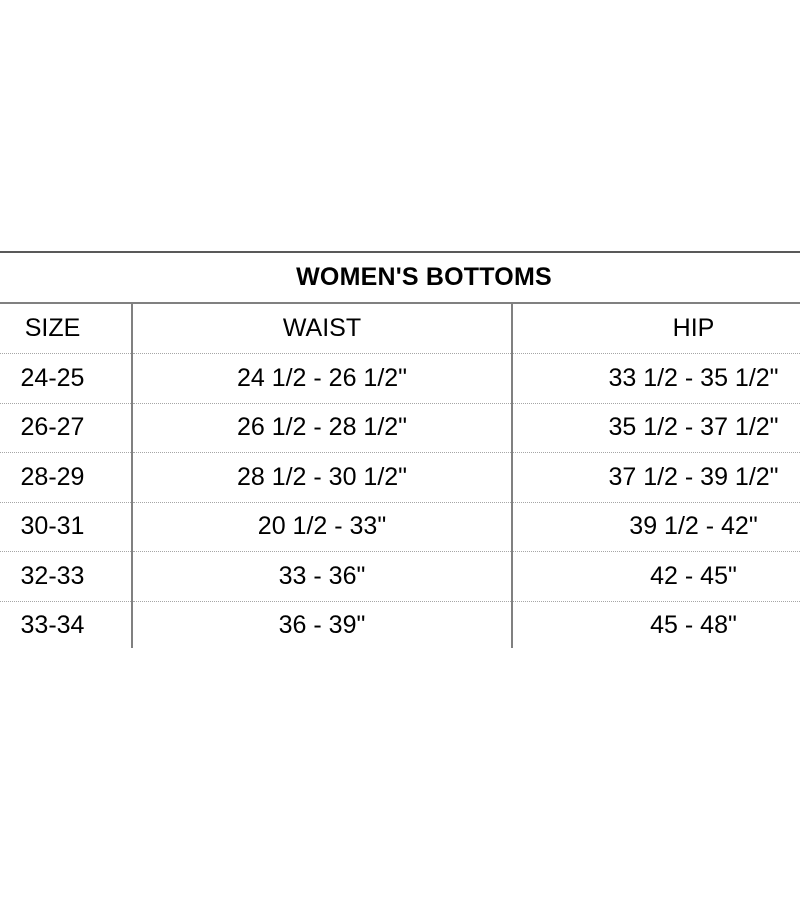  What do you see at coordinates (655, 477) in the screenshot?
I see `cell-hip: 37 1/2 - 39 1/2"` at bounding box center [655, 477].